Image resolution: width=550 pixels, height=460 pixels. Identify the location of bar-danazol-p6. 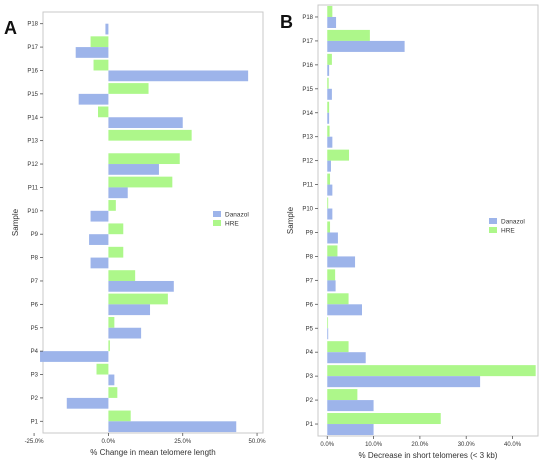
(129, 310).